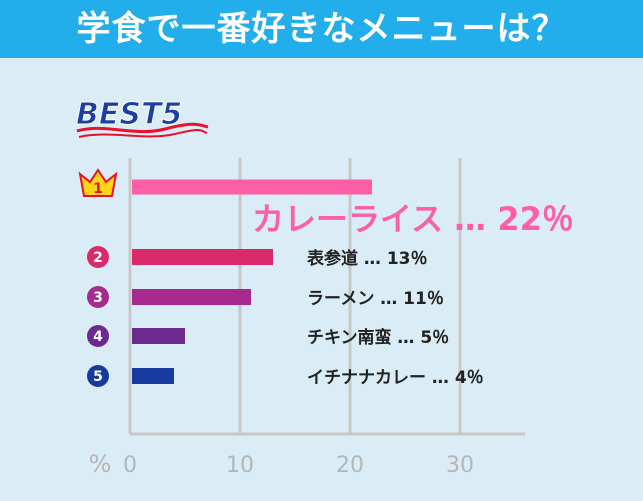 The height and width of the screenshot is (501, 643). What do you see at coordinates (460, 465) in the screenshot?
I see `x-tick-label-3: 30` at bounding box center [460, 465].